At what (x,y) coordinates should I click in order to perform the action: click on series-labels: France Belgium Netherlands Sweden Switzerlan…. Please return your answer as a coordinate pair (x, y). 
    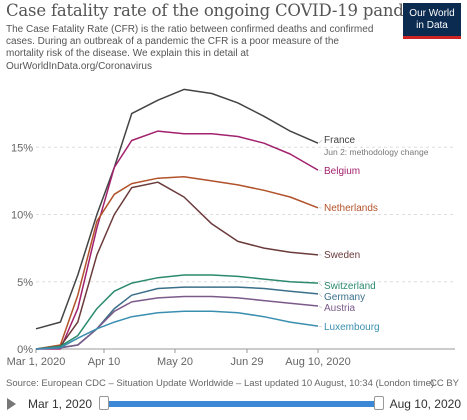
    Looking at the image, I should click on (349, 234).